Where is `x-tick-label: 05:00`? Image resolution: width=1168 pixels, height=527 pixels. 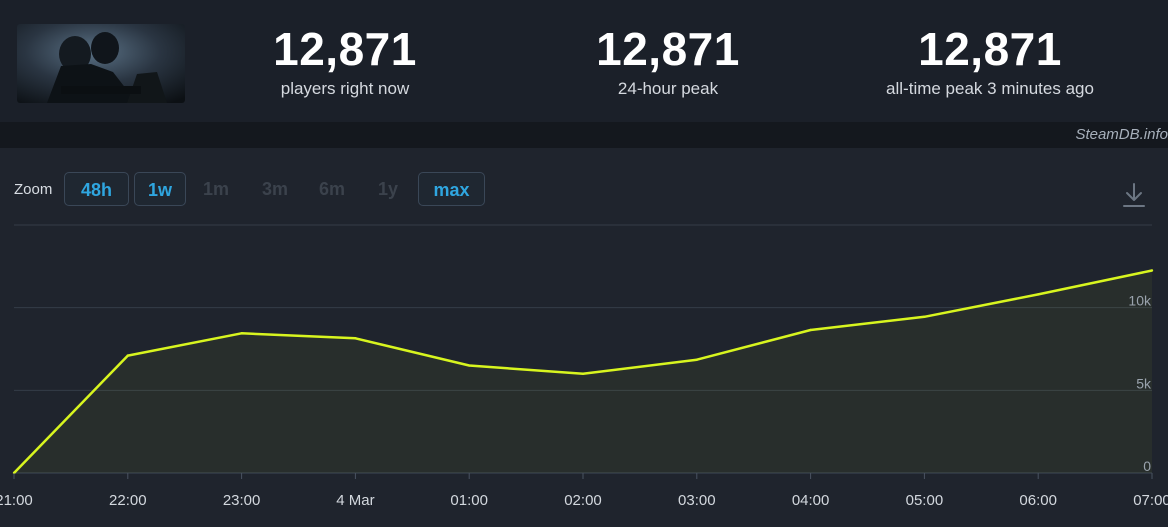
x-tick-label: 05:00 is located at coordinates (925, 500).